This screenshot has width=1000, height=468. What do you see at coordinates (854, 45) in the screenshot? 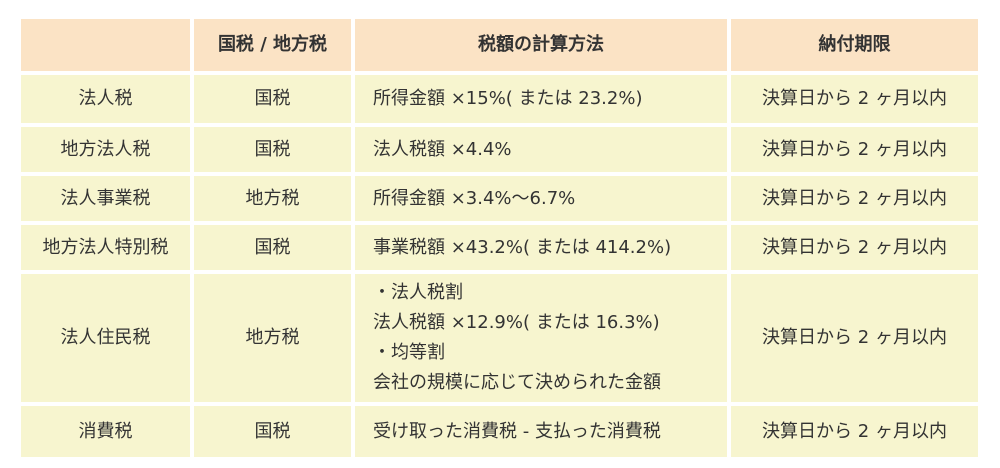
I see `header-cell-deadline: 納付期限` at bounding box center [854, 45].